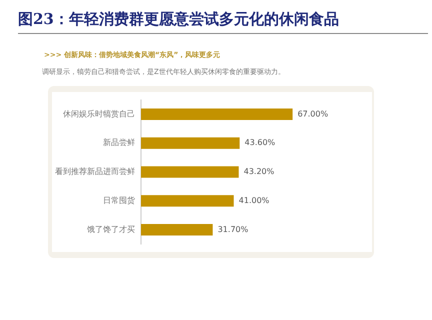  What do you see at coordinates (119, 200) in the screenshot?
I see `y-tick-label: 日常囤货` at bounding box center [119, 200].